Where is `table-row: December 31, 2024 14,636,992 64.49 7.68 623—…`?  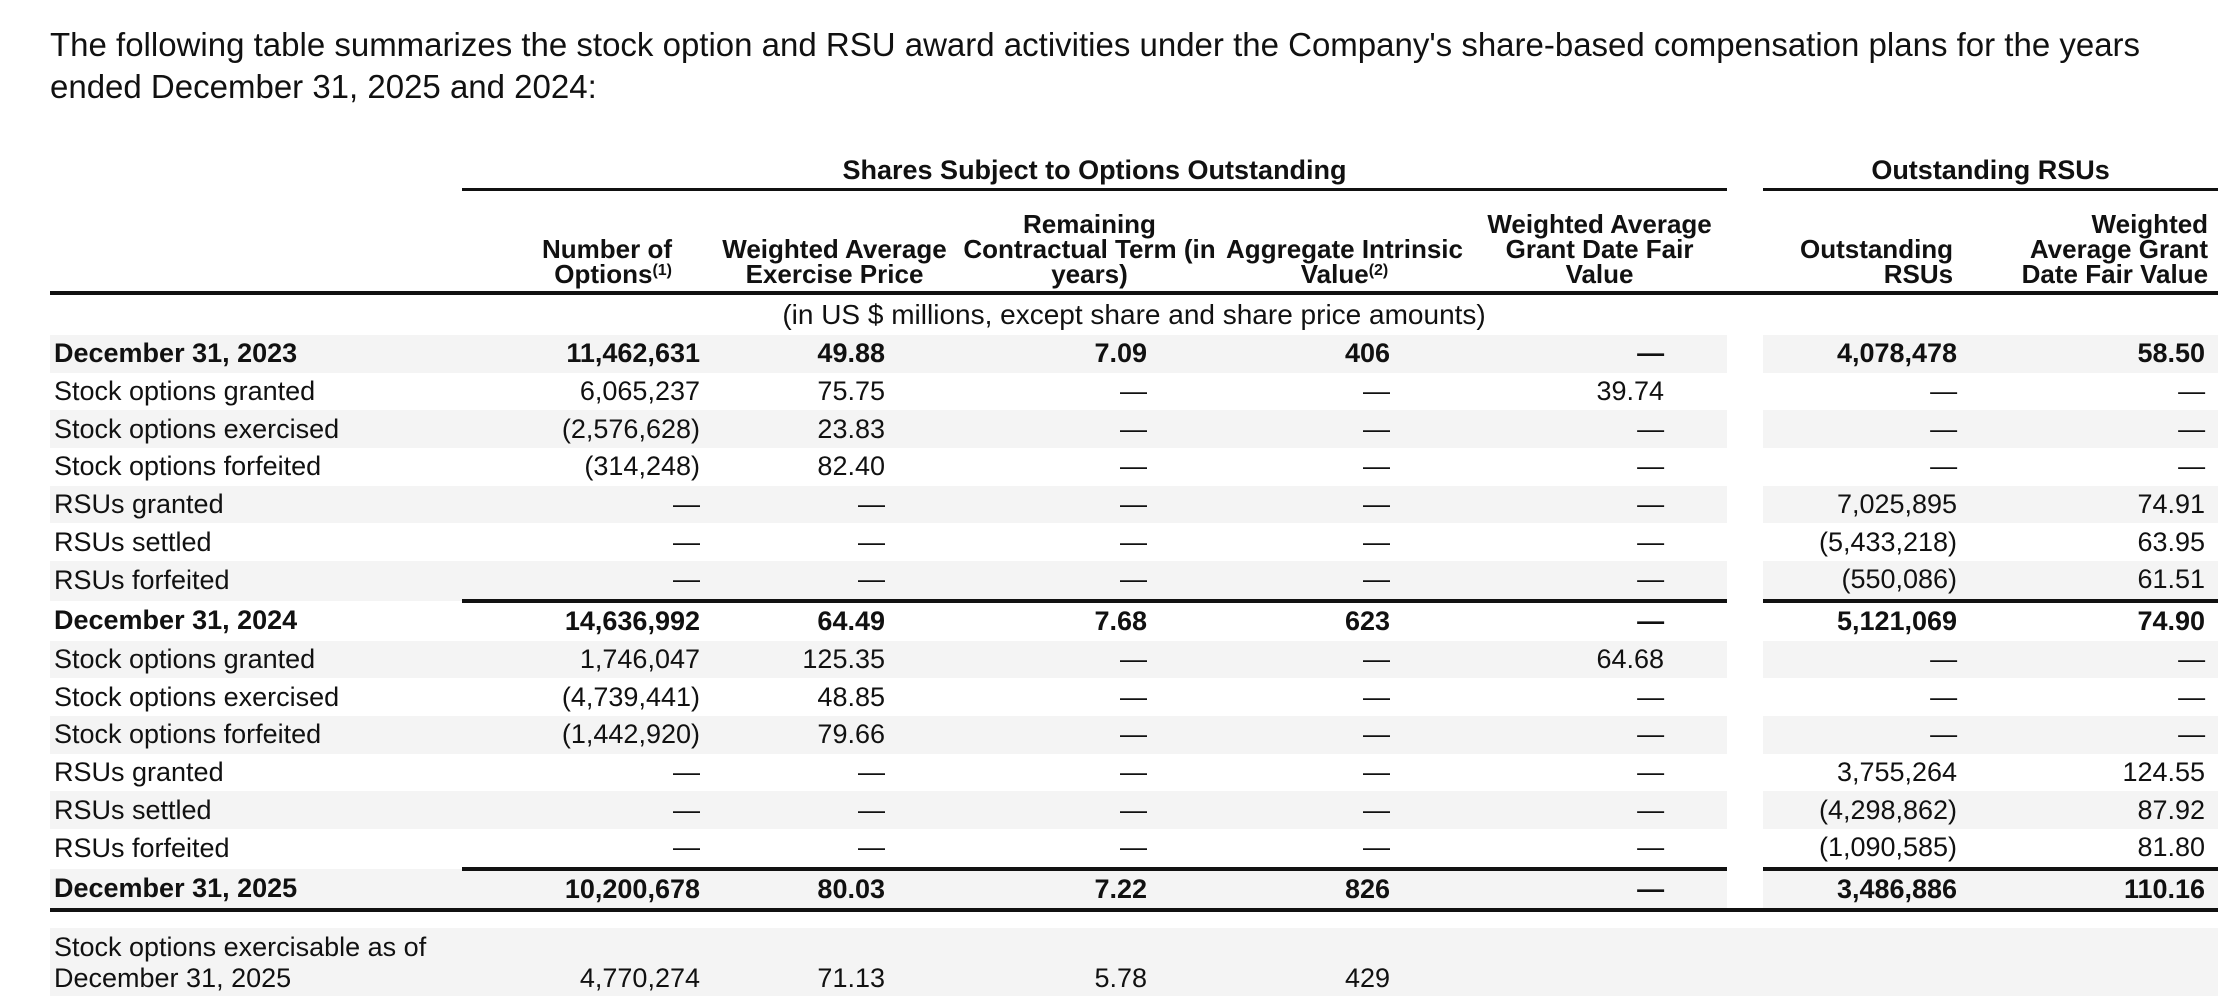 table-row: December 31, 2024 14,636,992 64.49 7.68 623—… is located at coordinates (1134, 619).